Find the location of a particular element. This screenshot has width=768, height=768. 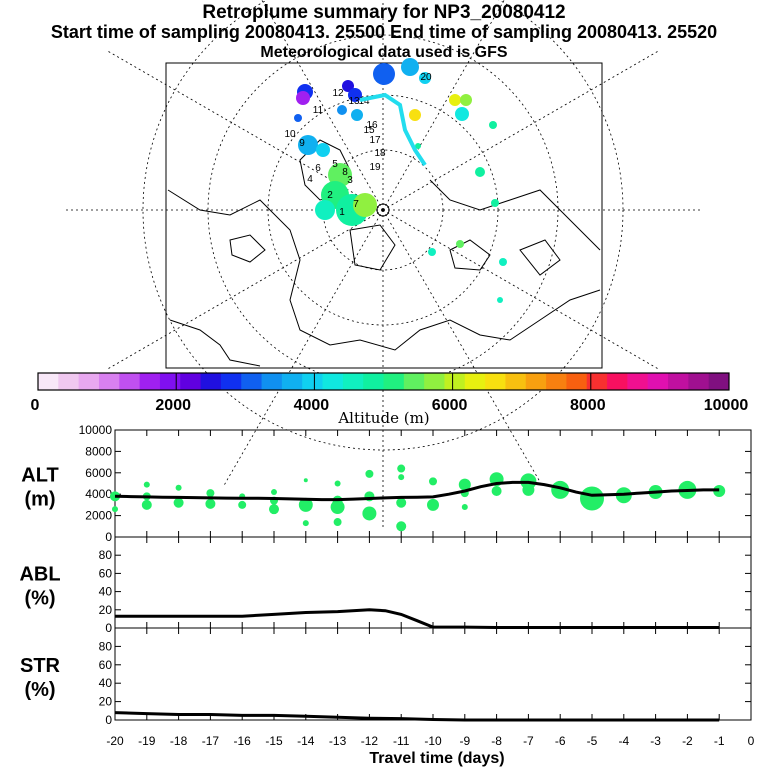

x-tick-label: -19 is located at coordinates (147, 741).